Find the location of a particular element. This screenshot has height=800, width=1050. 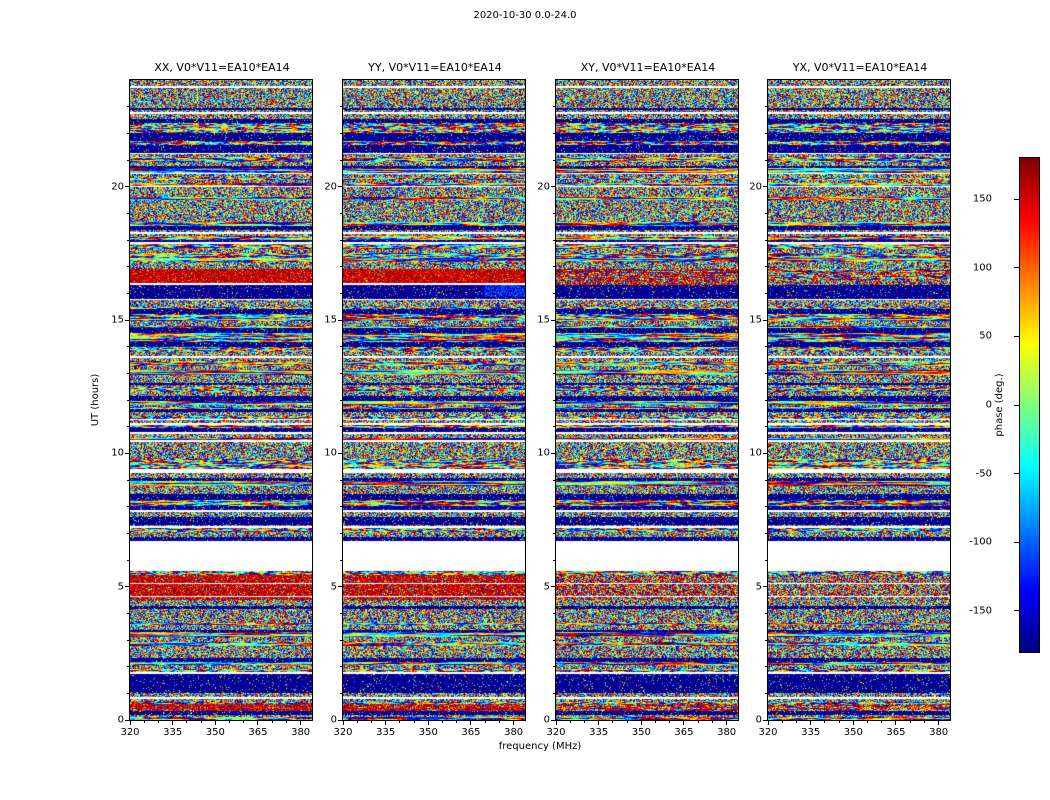

colorbar-tick-label: 150 is located at coordinates (982, 199).